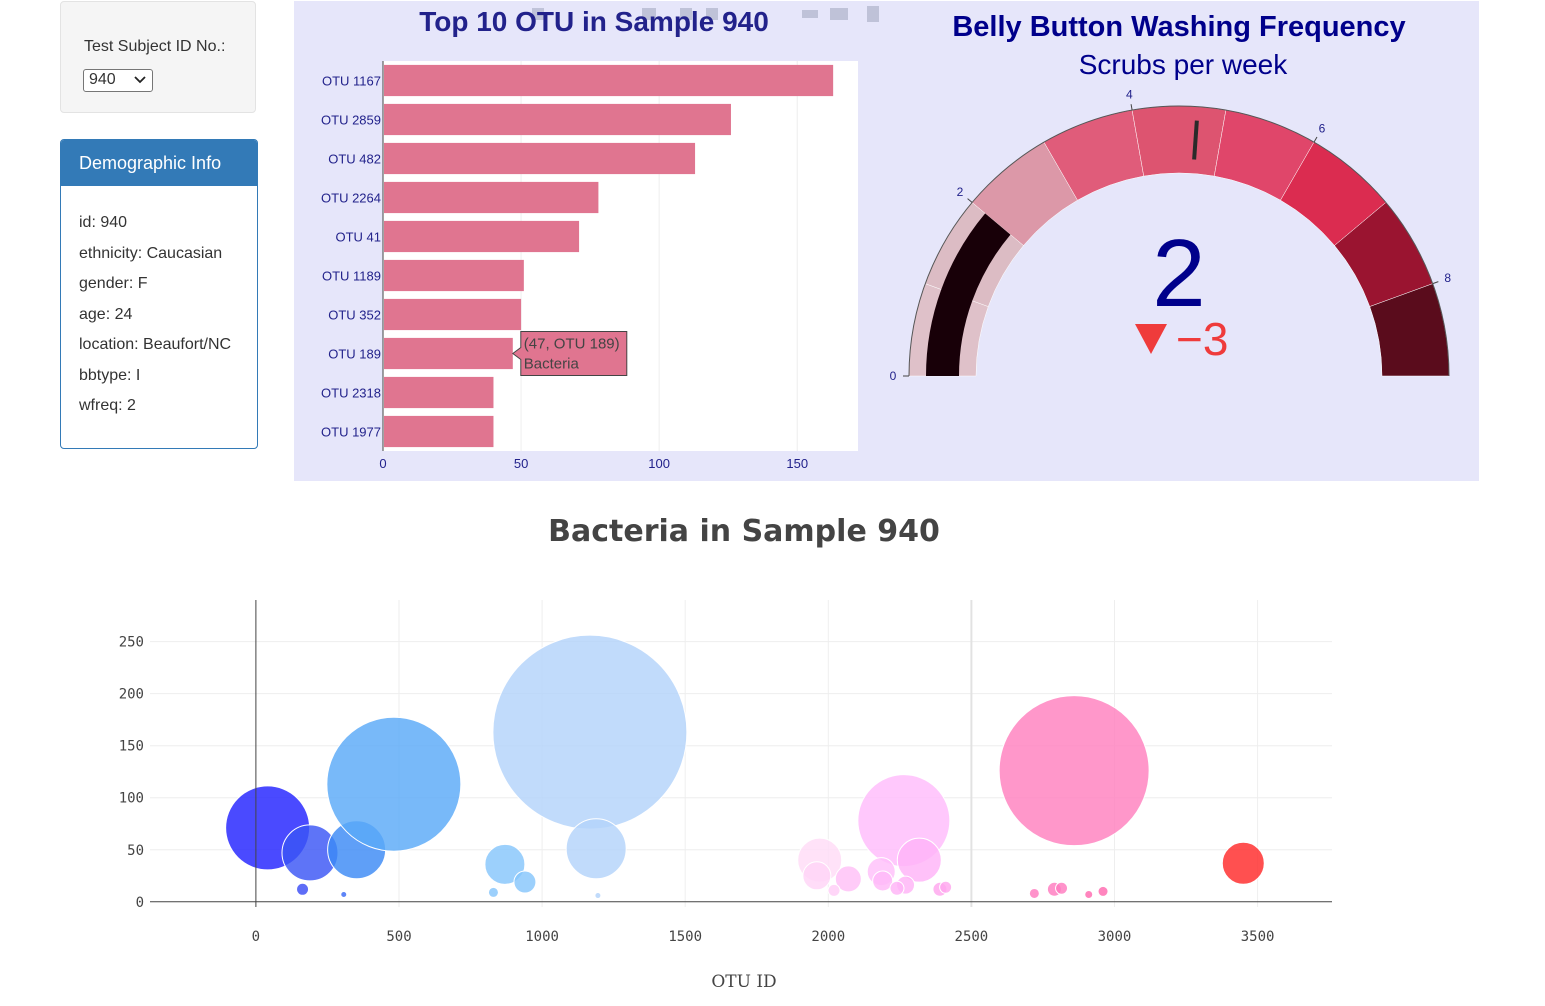 The width and height of the screenshot is (1545, 1006). What do you see at coordinates (106, 314) in the screenshot?
I see `demo-row-age: age: 24` at bounding box center [106, 314].